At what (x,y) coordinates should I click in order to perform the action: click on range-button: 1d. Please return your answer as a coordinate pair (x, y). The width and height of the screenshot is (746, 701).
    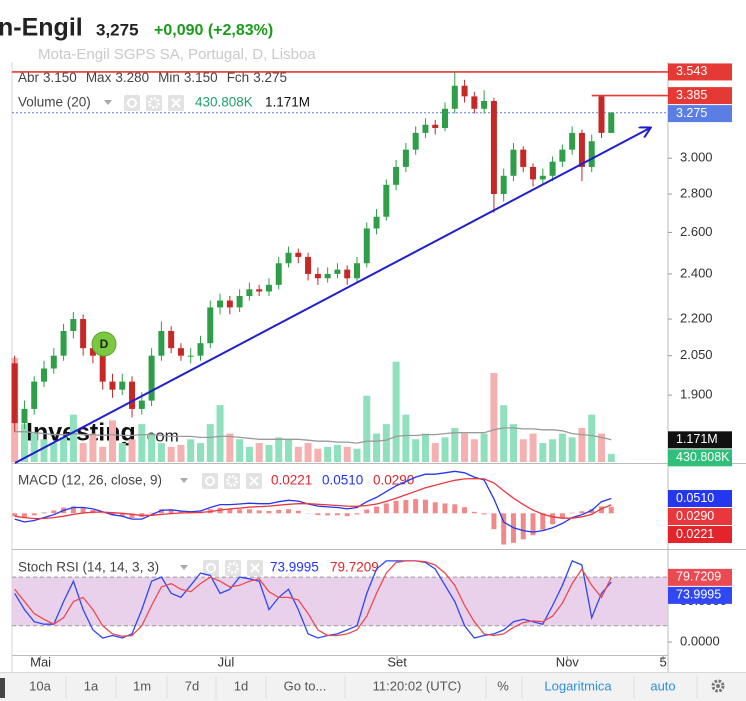
    Looking at the image, I should click on (241, 685).